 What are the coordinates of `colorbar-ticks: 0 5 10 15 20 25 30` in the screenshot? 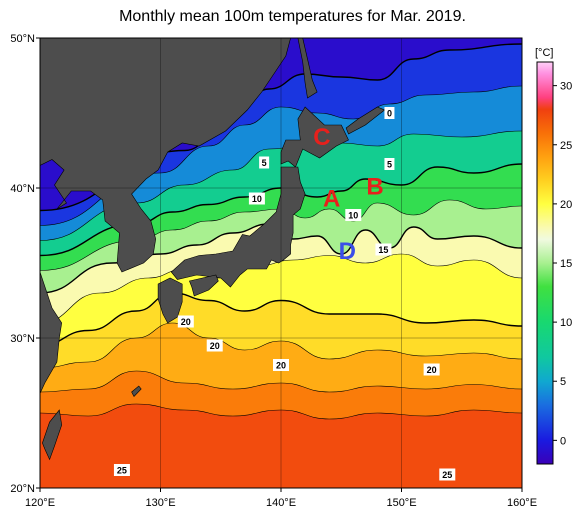 It's located at (562, 264).